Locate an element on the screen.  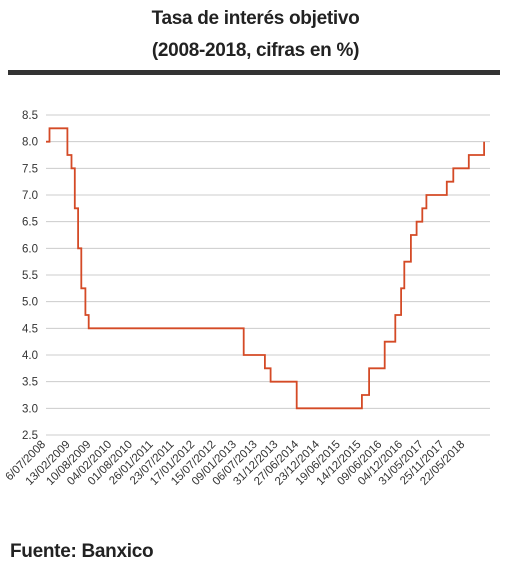
source-note: Fuente: Banxico is located at coordinates (82, 551).